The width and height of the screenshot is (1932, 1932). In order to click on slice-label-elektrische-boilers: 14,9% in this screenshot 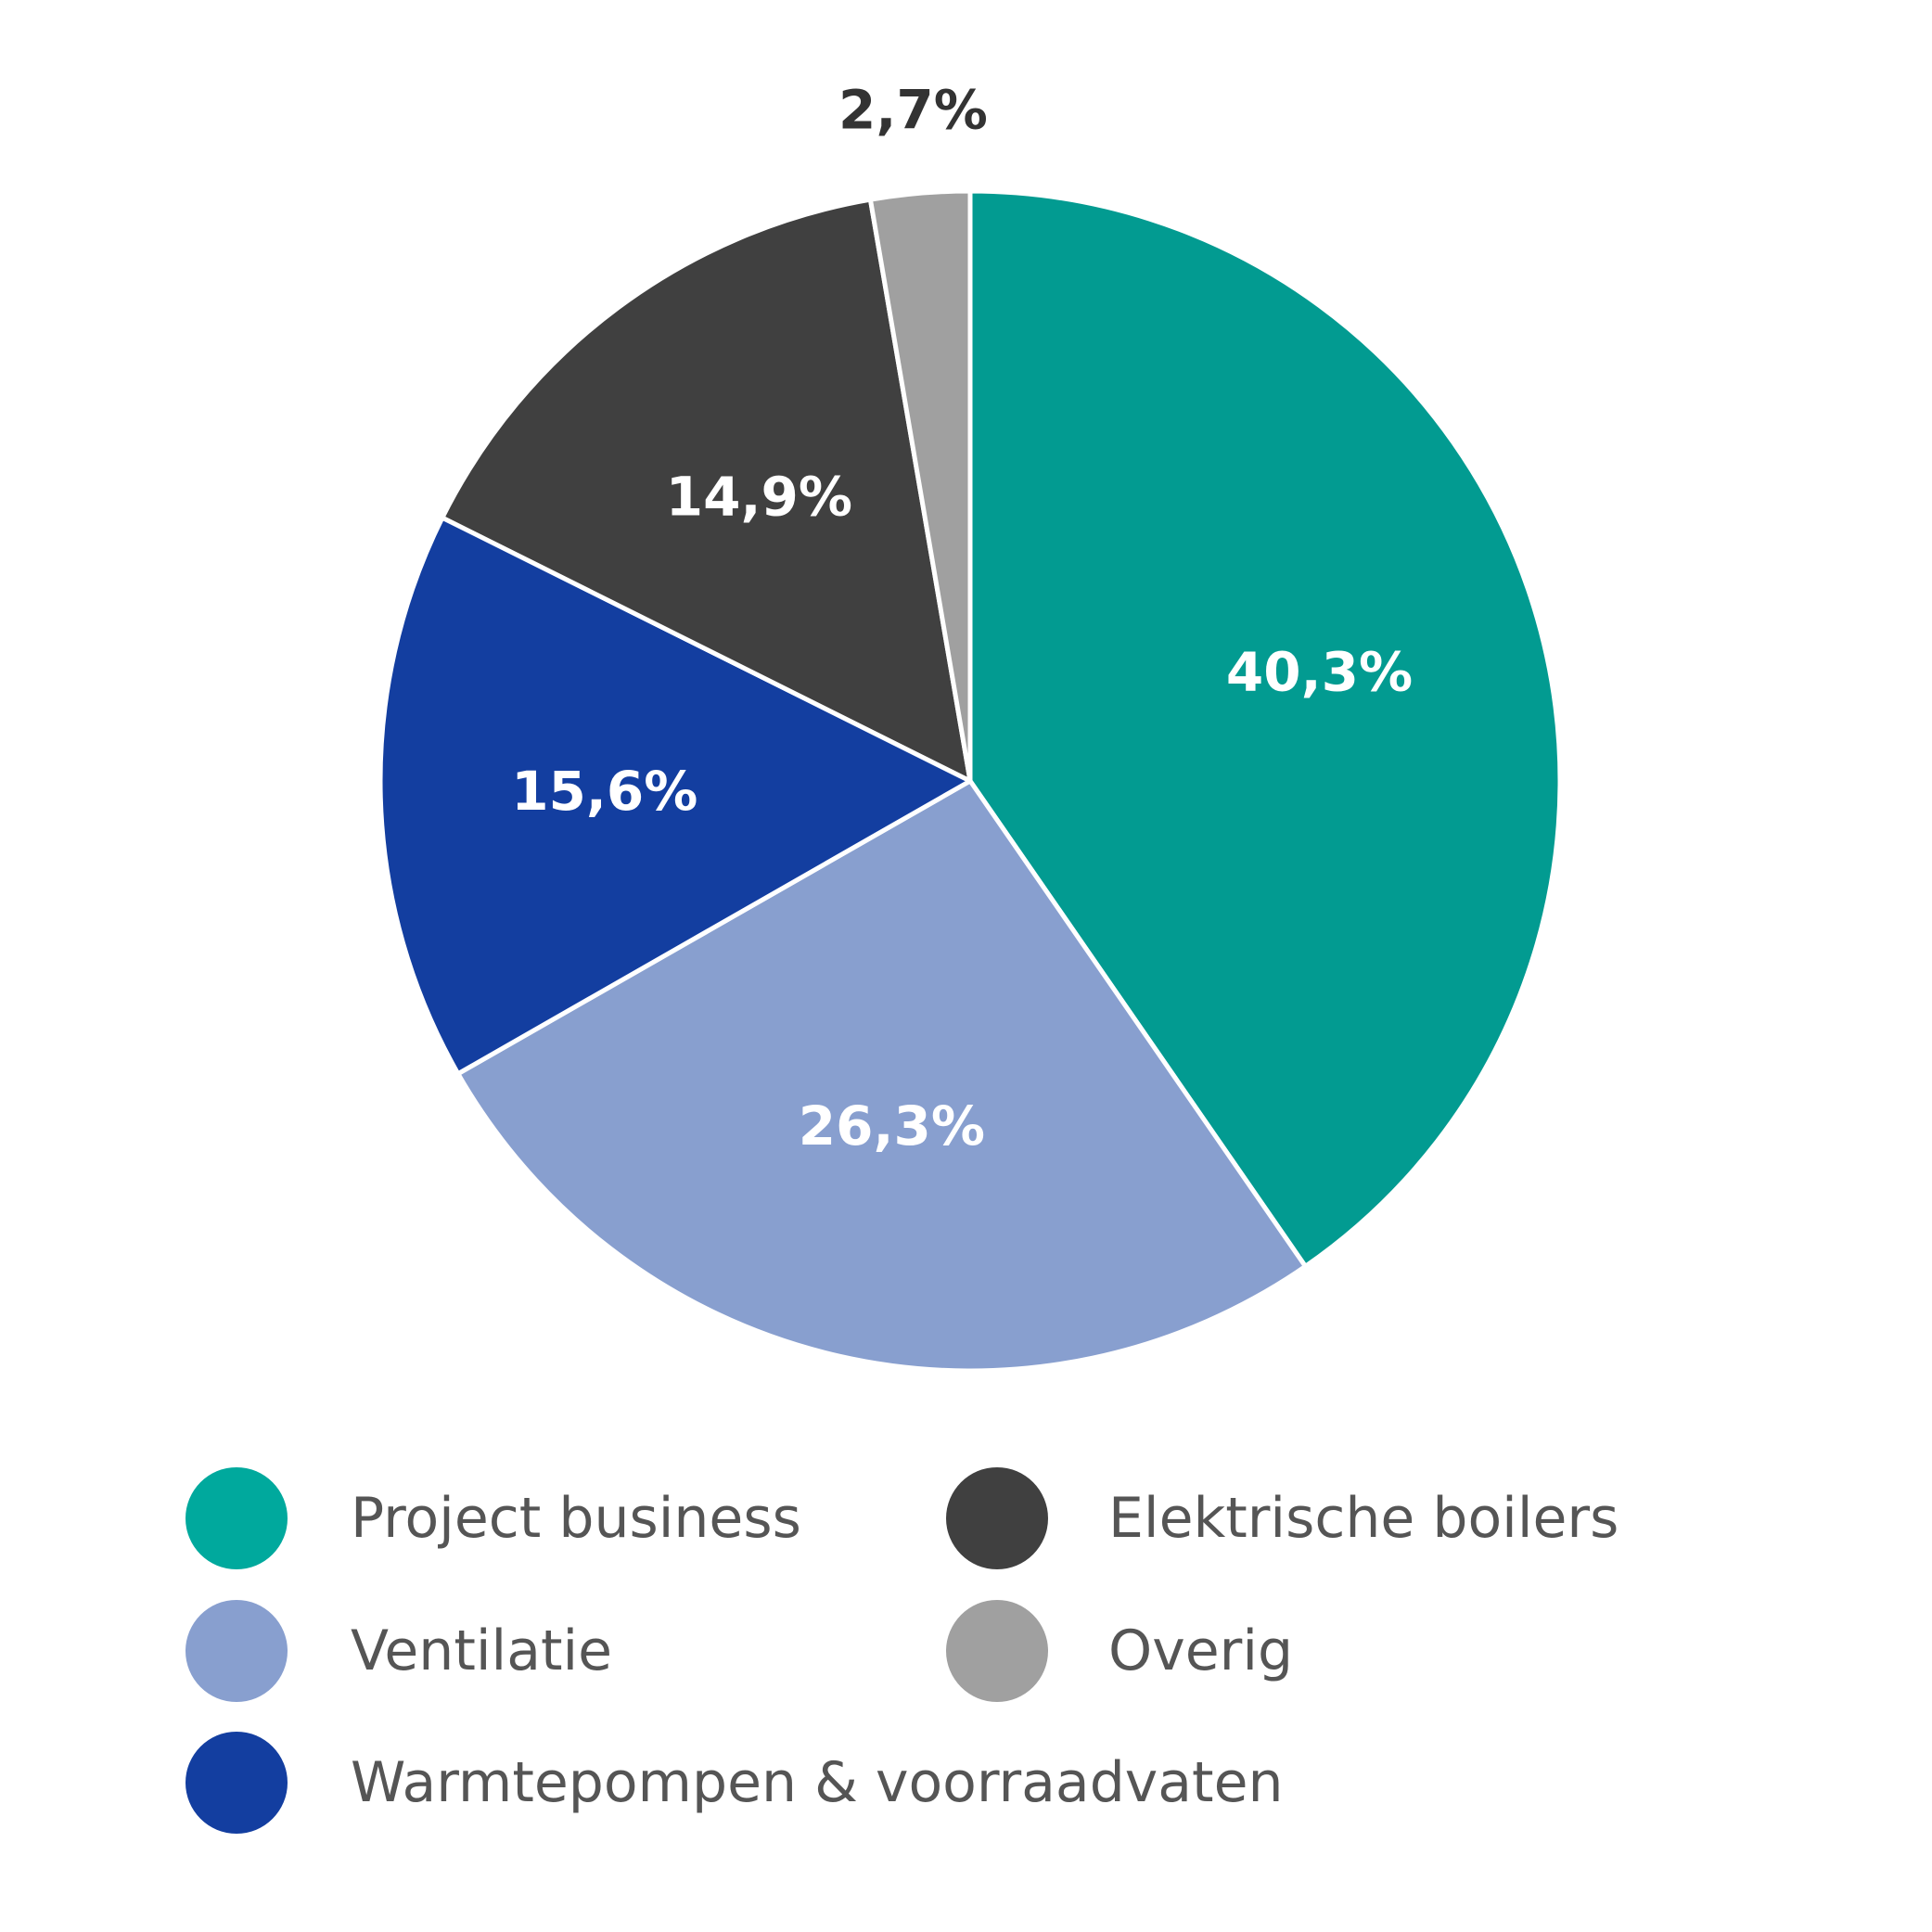, I will do `click(759, 497)`.